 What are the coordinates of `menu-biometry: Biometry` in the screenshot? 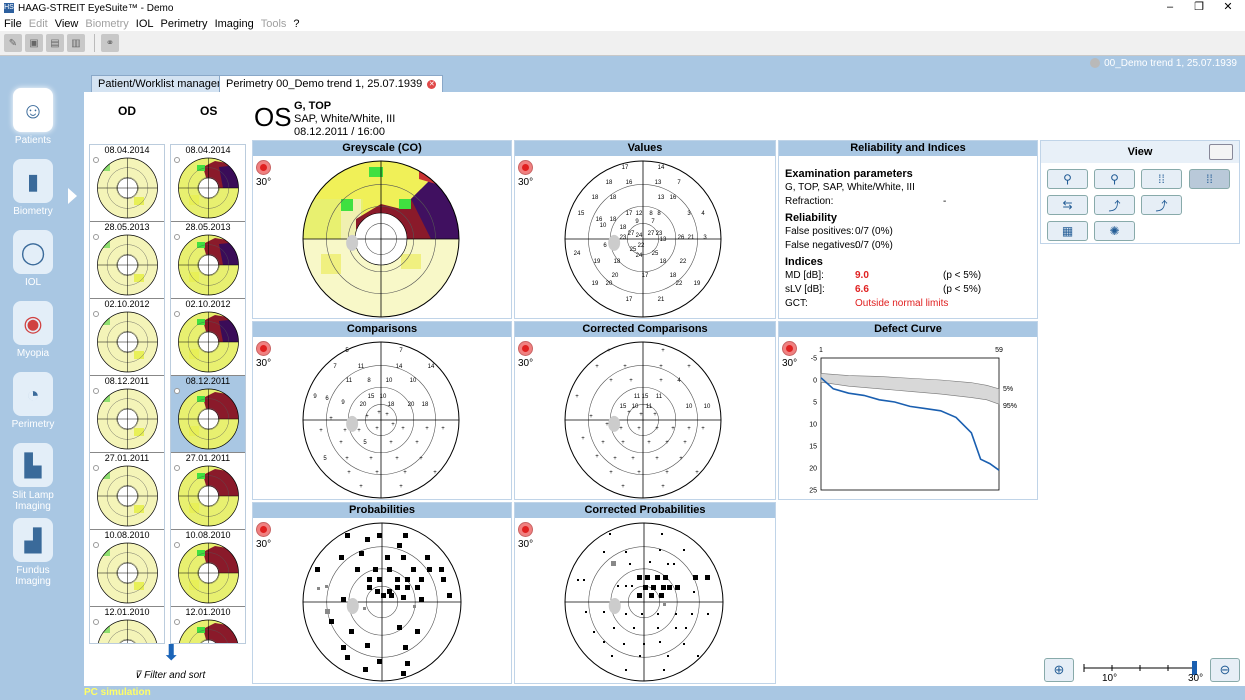 It's located at (107, 23).